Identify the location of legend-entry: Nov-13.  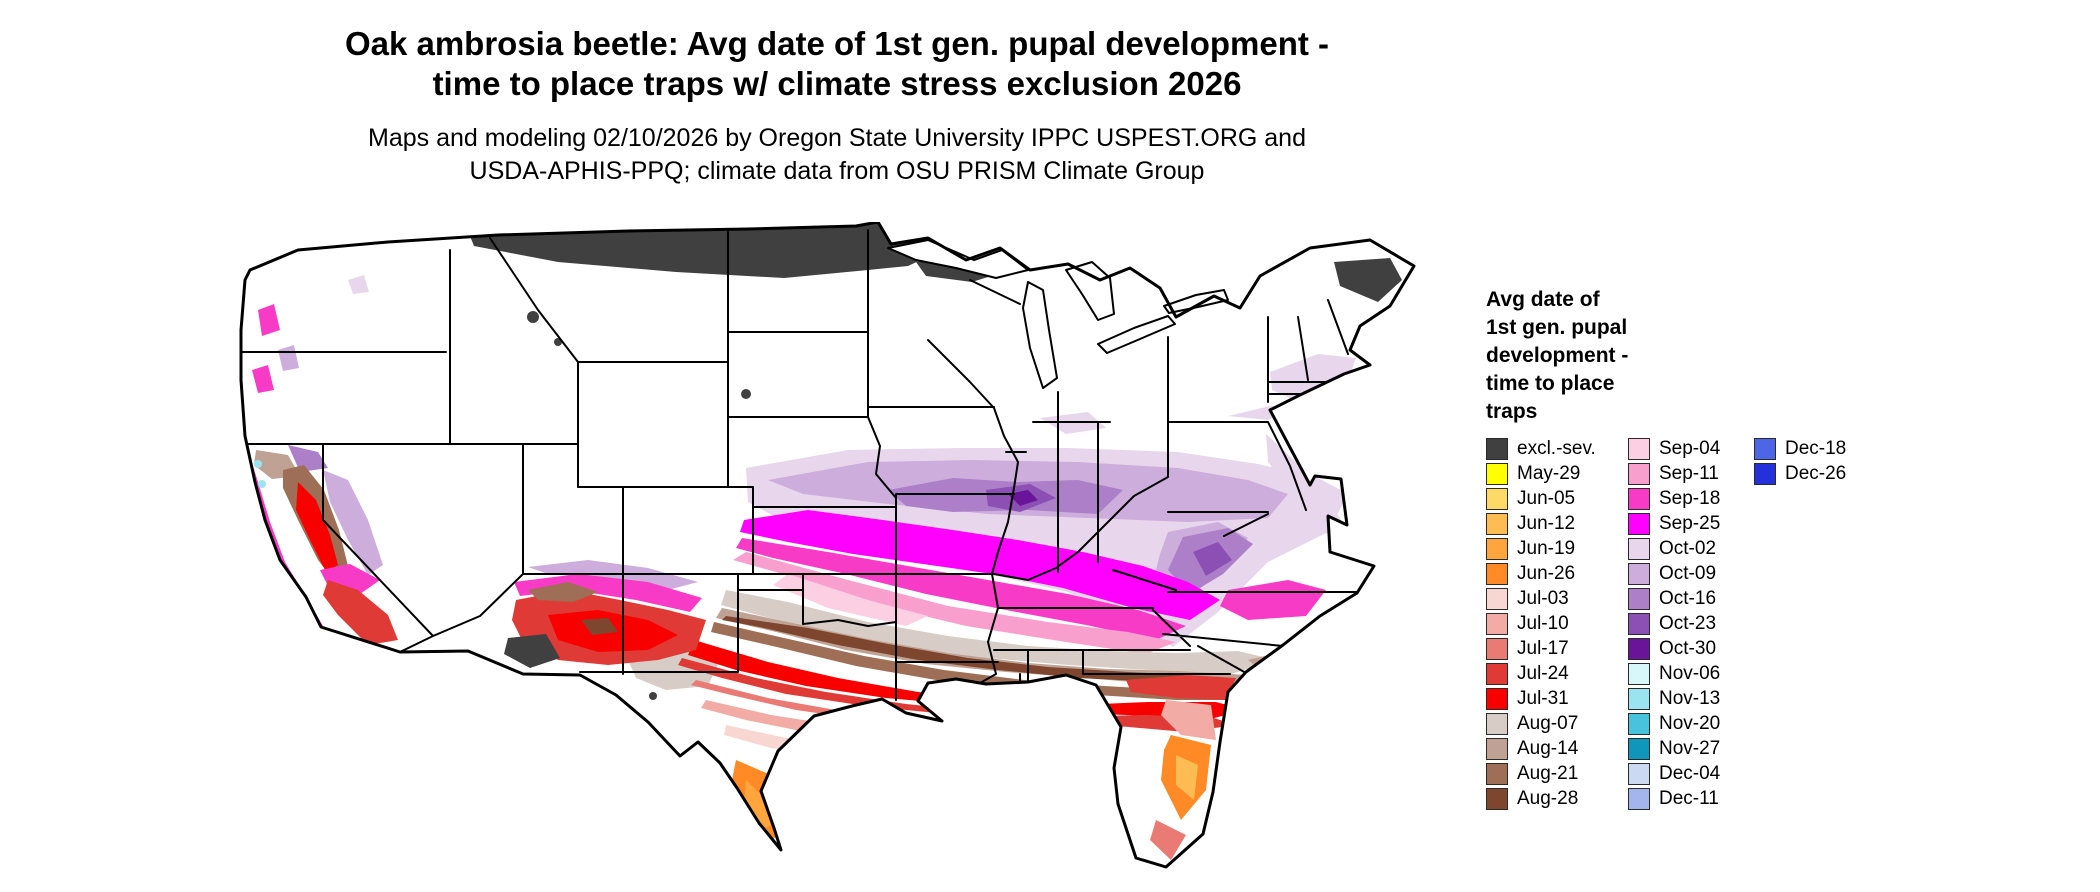
(1674, 698).